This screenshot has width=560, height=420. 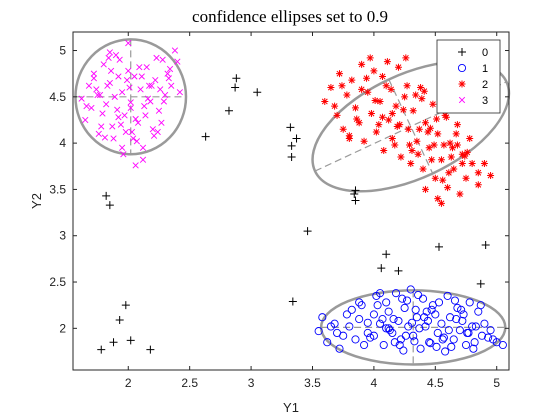 I want to click on y-tick-label: 4.5, so click(x=57, y=97).